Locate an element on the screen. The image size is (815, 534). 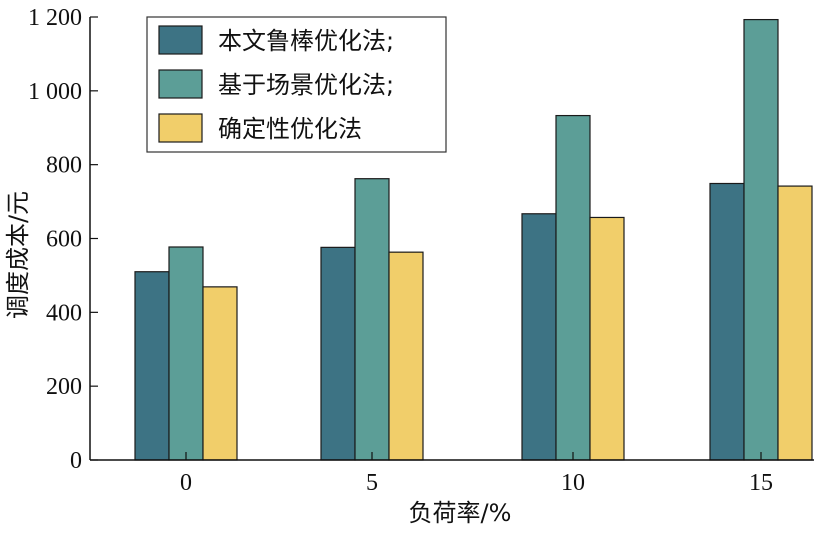
x-tick-label: 0 is located at coordinates (186, 483).